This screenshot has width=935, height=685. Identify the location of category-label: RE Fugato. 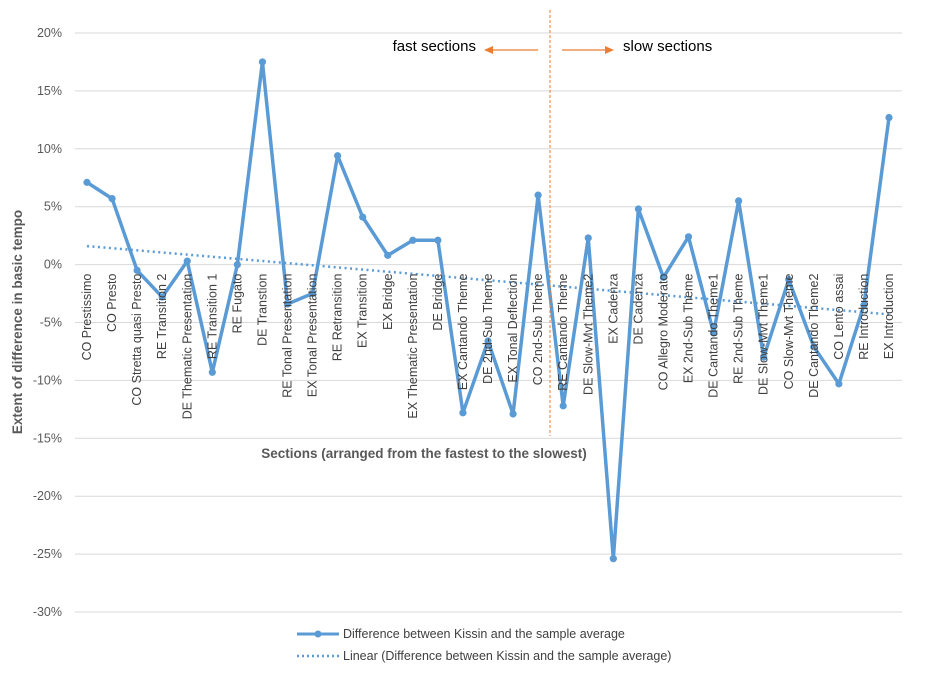
(237, 304).